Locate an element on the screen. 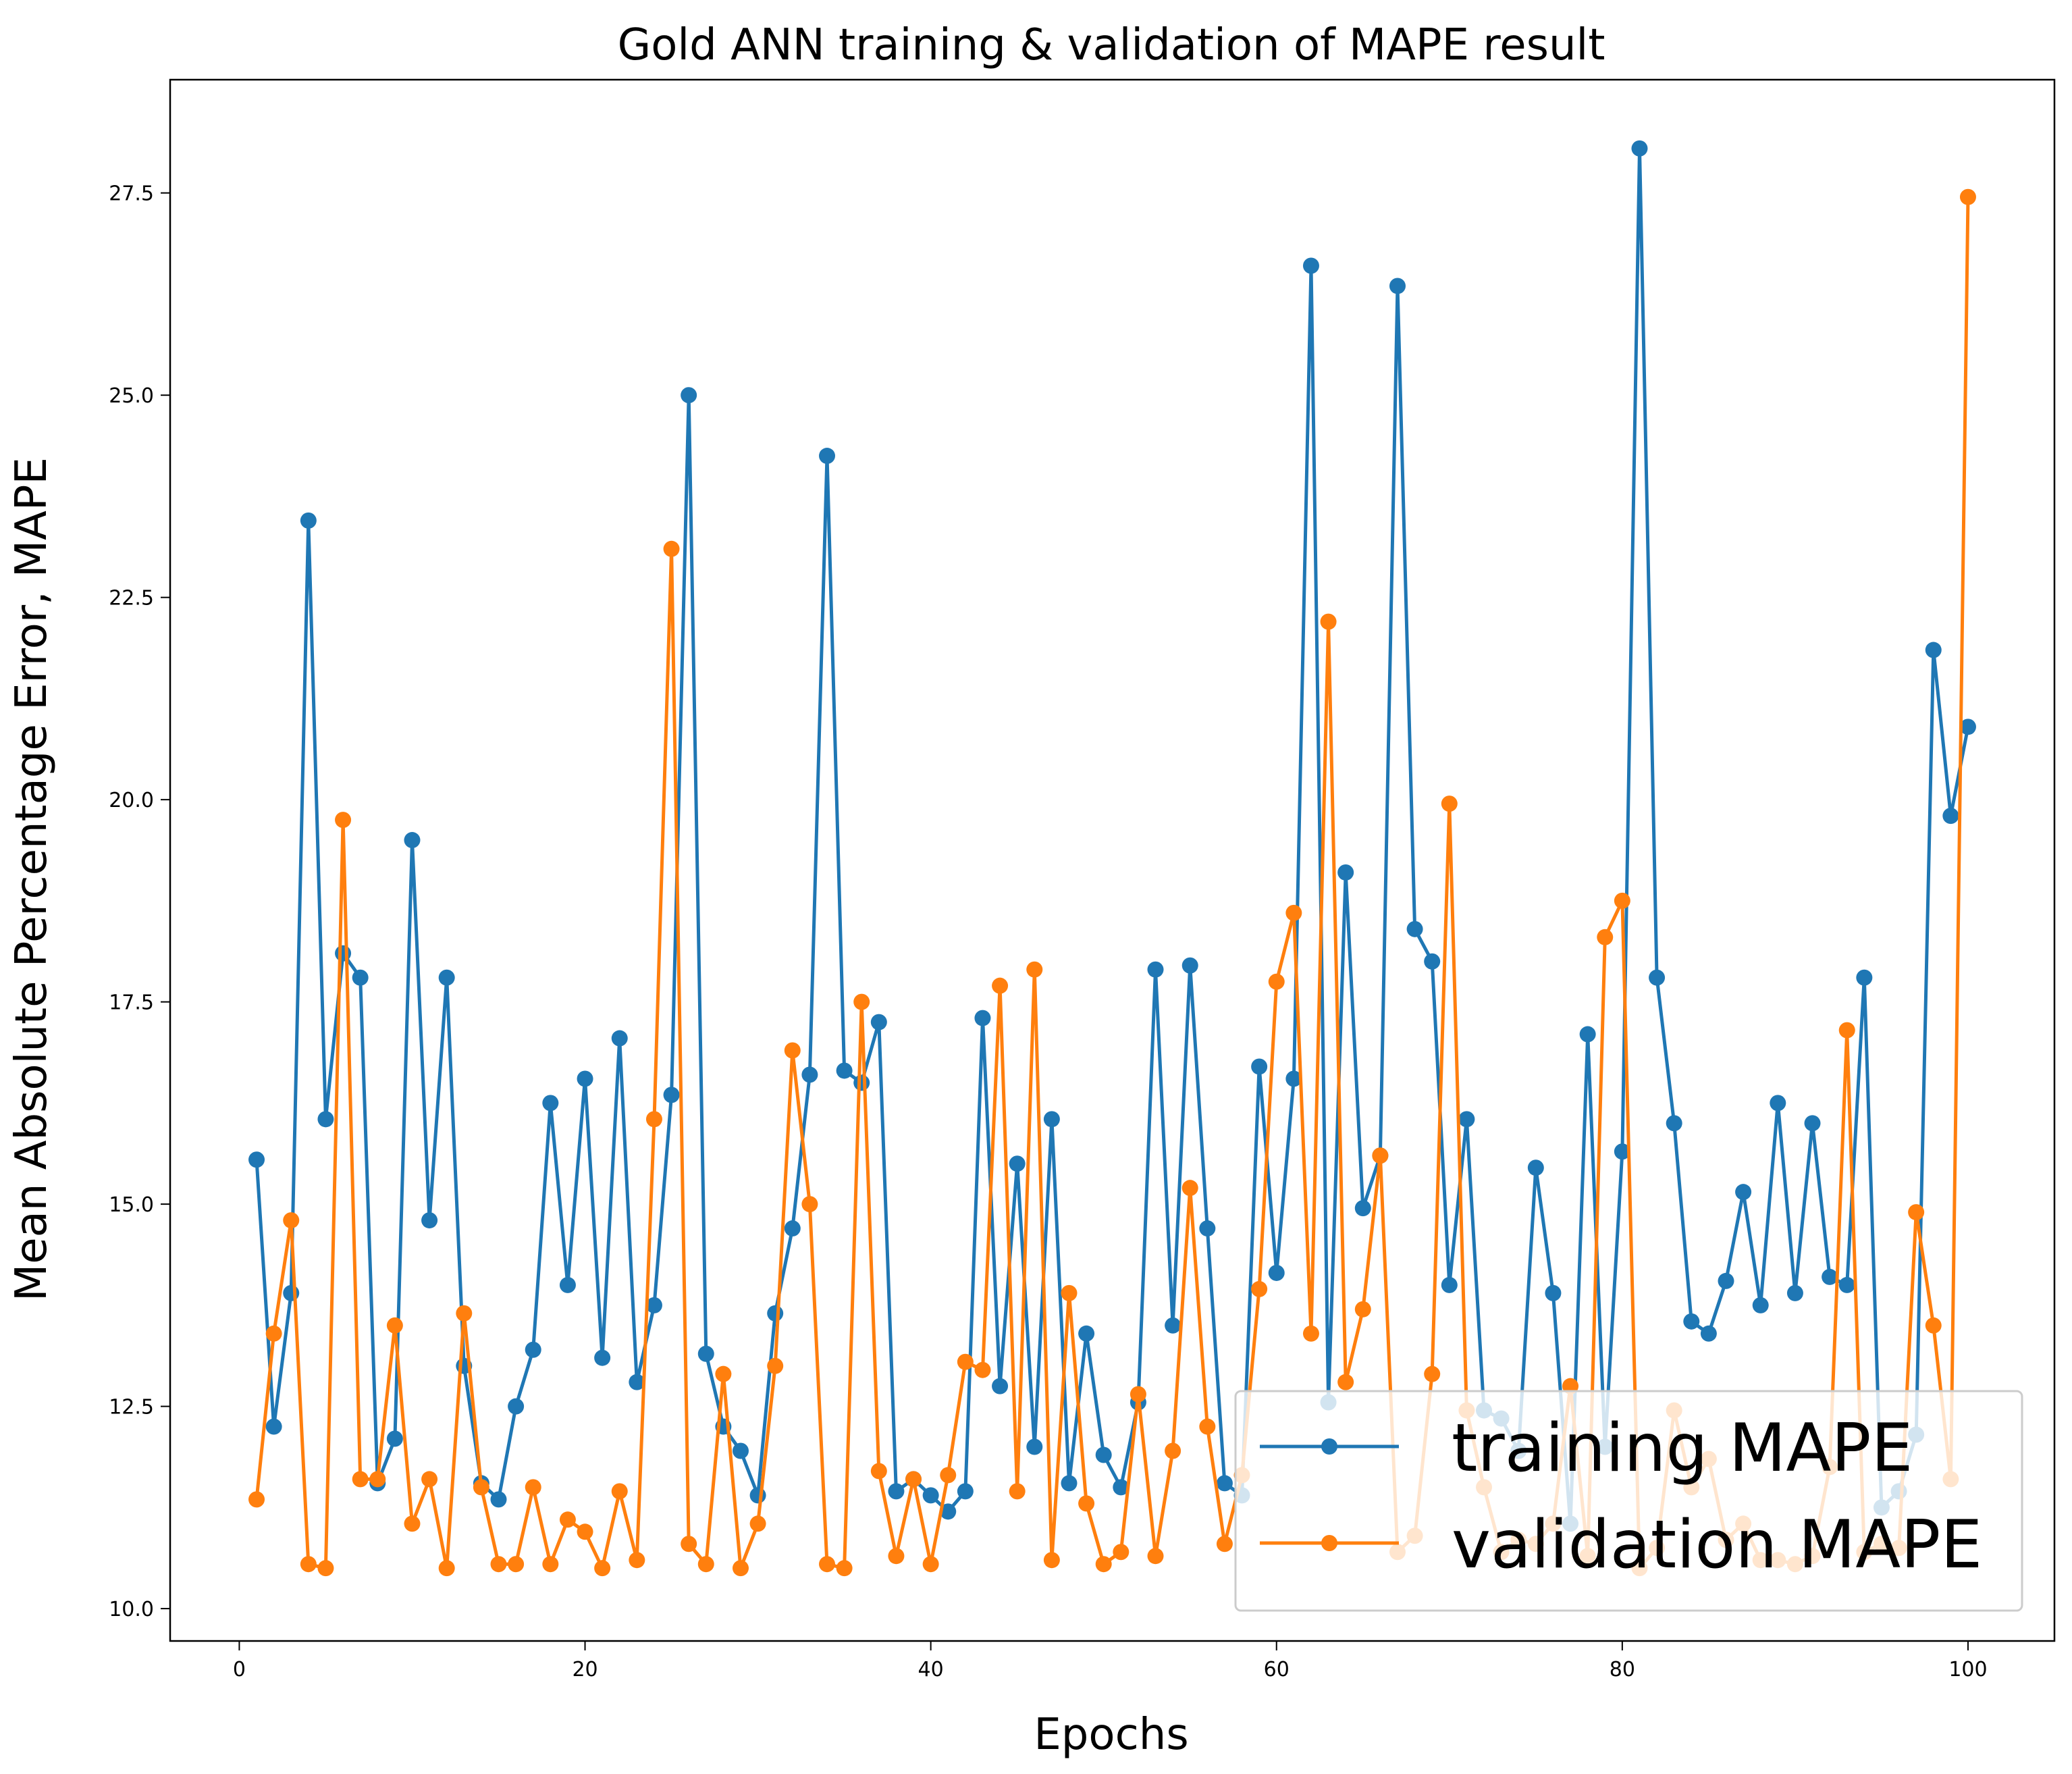  legend-label-0: training MAPE is located at coordinates (1682, 1448).